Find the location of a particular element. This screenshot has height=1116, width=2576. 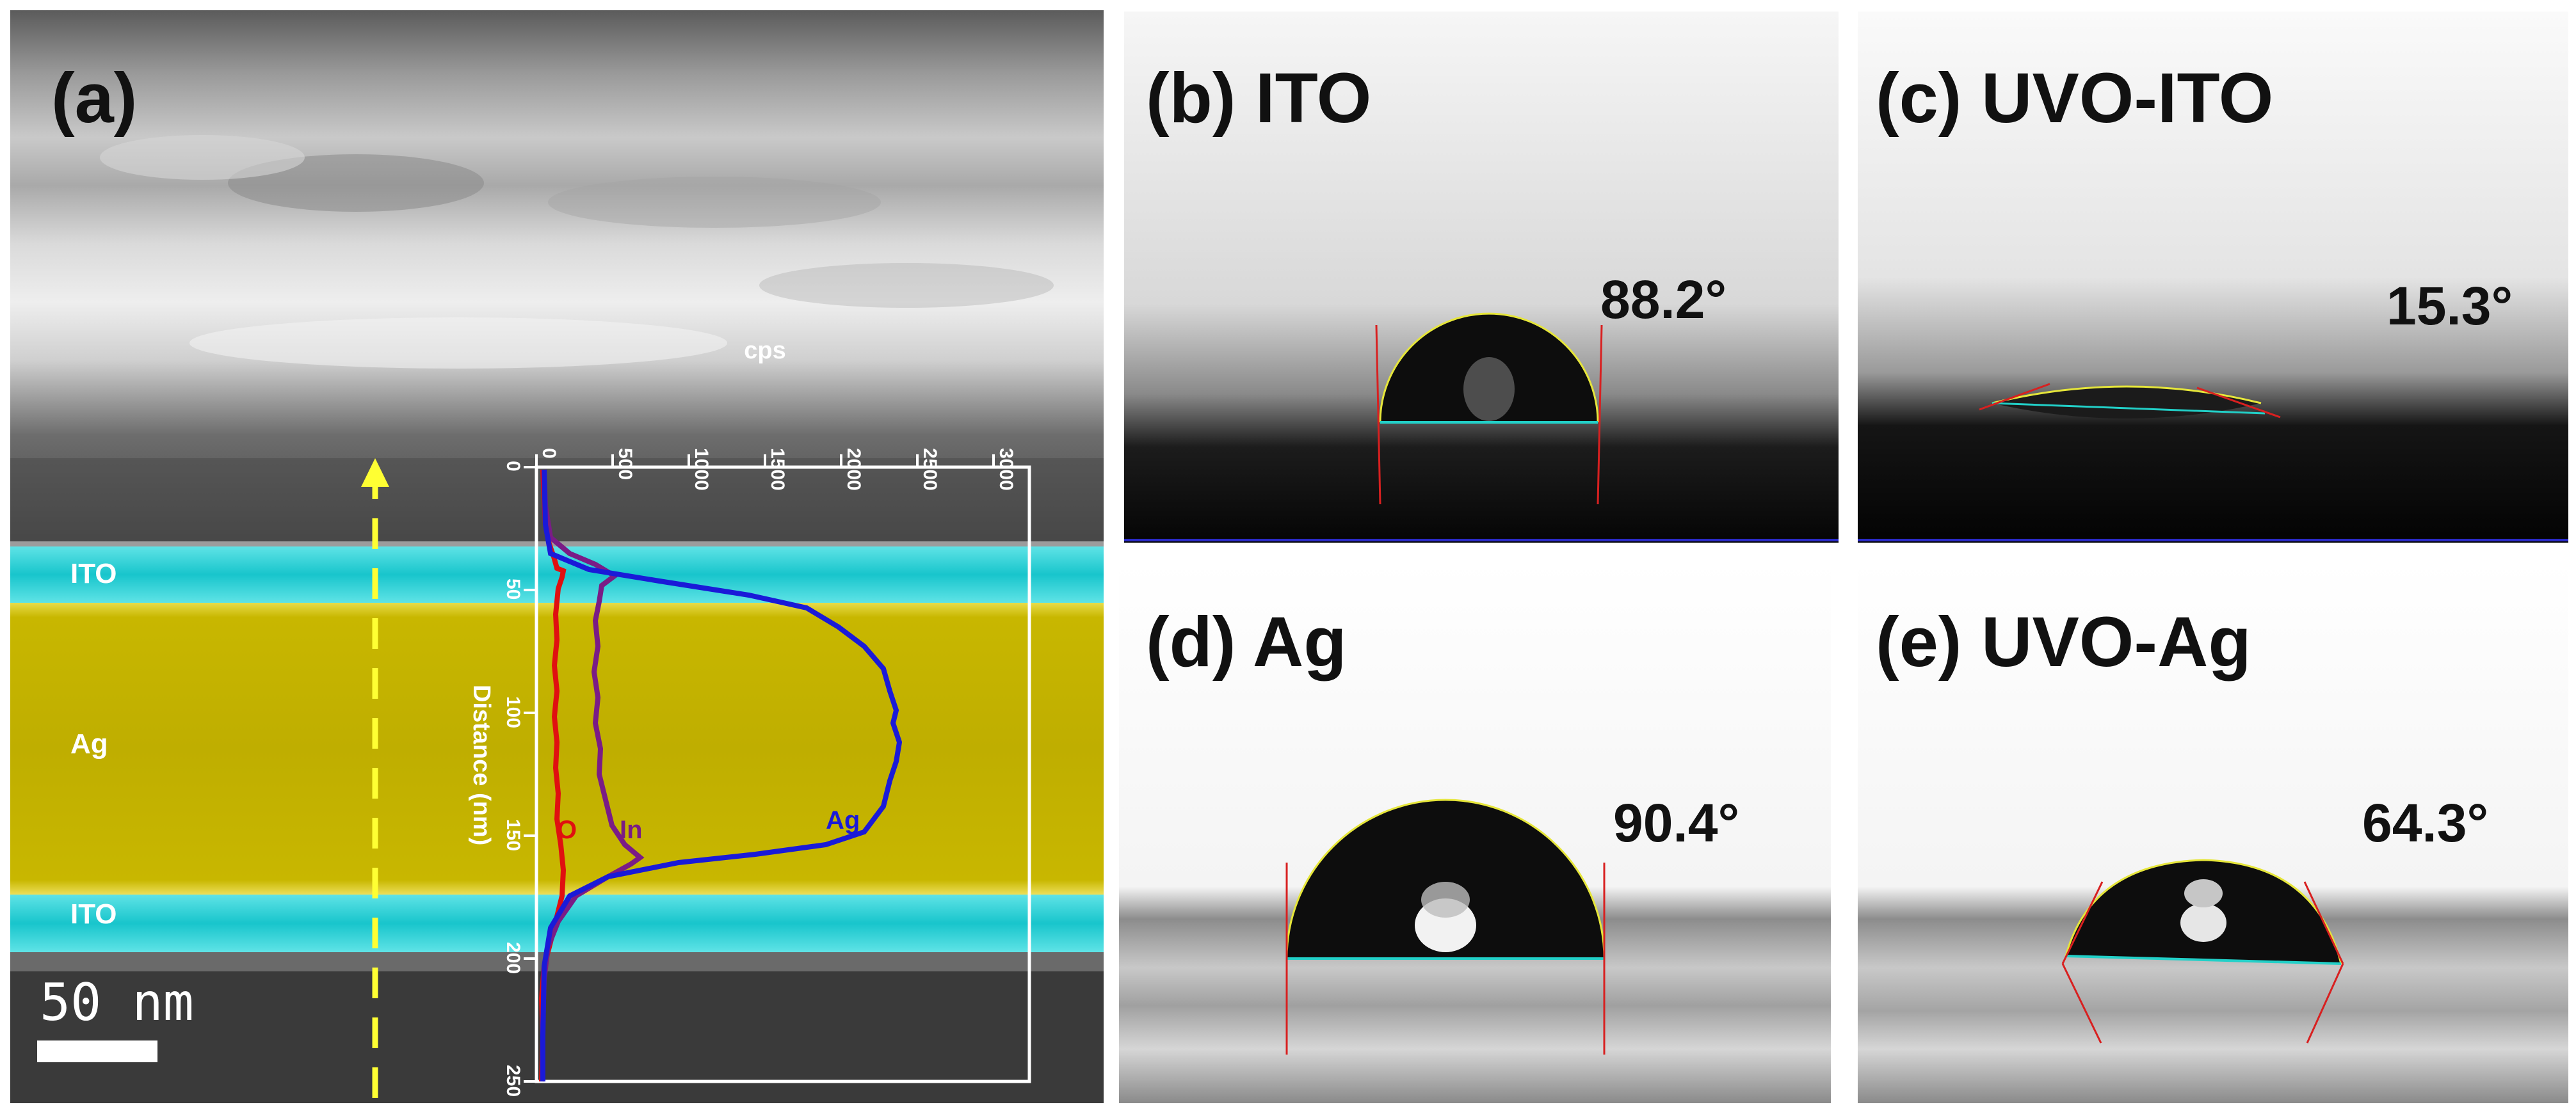

x-tick-1000: 1000 is located at coordinates (701, 469).